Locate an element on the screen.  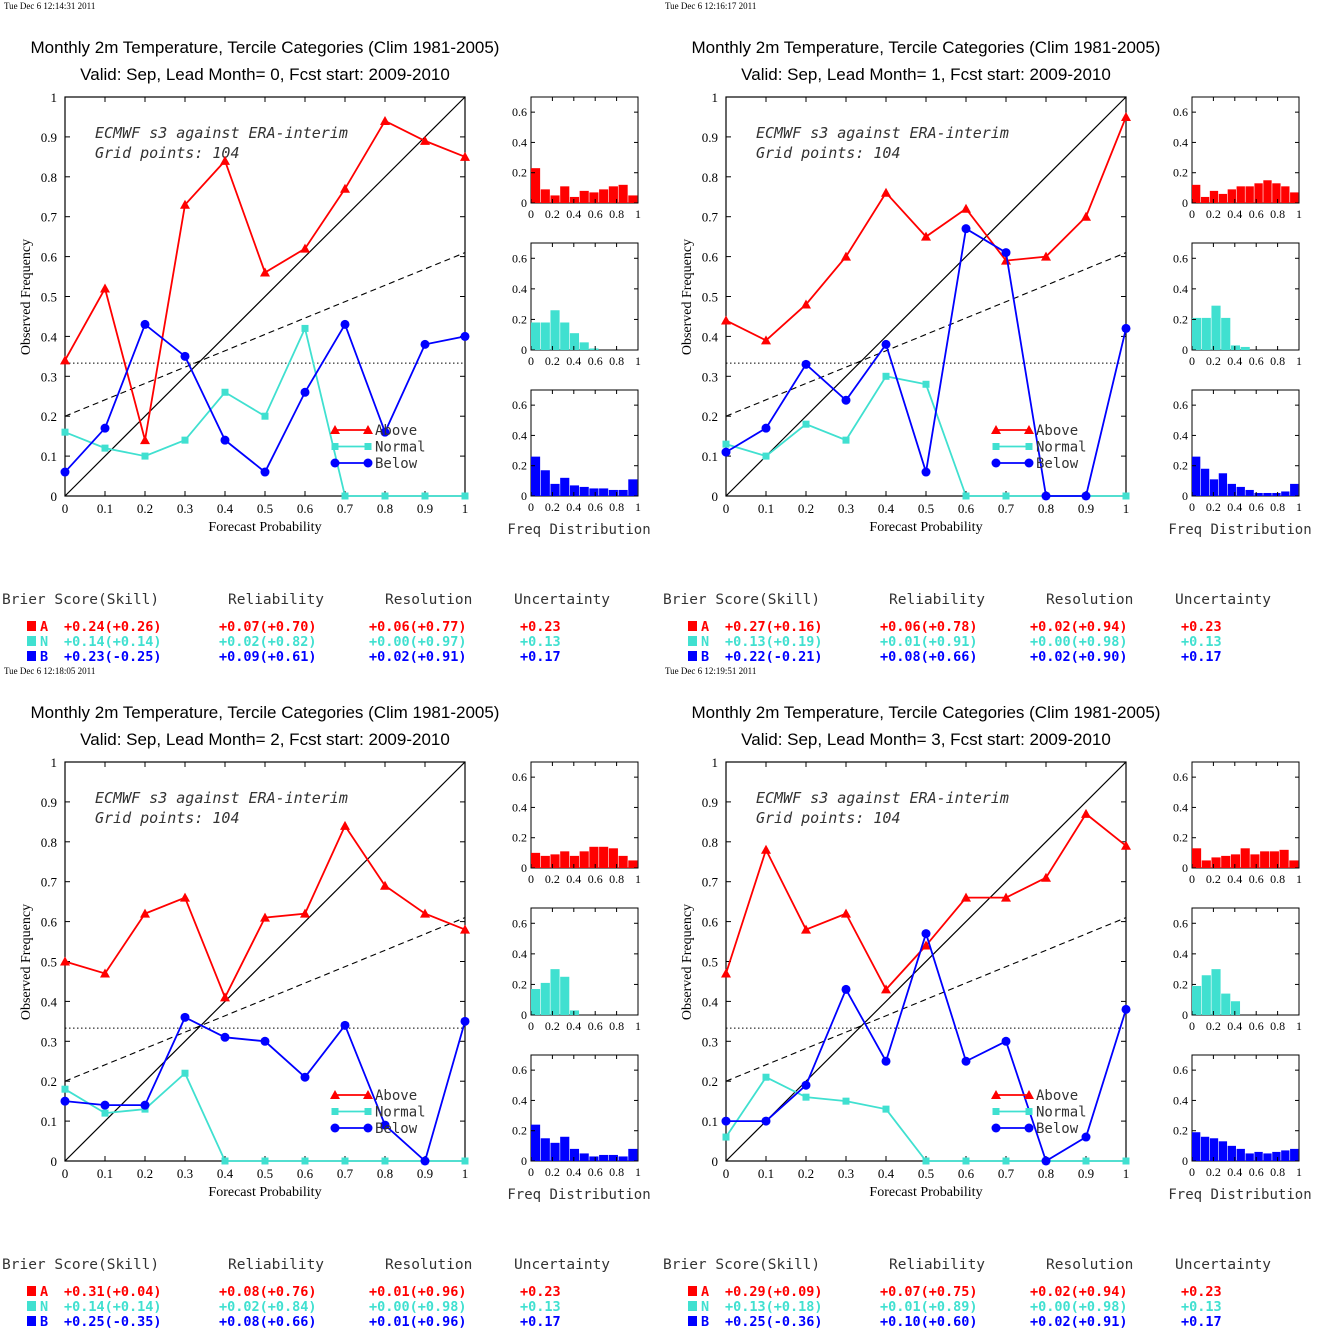
score-value: +0.29(+0.09) is located at coordinates (774, 1292).